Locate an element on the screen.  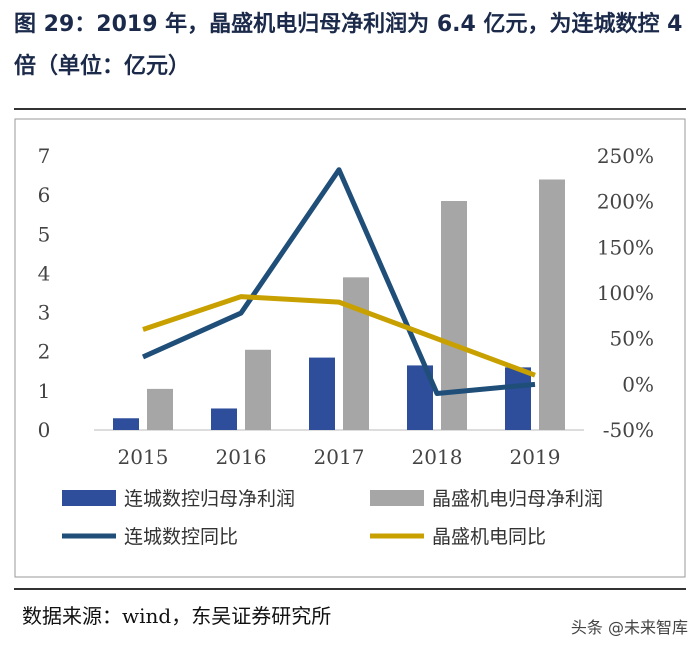
legend-label: 晶盛机电同比 is located at coordinates (489, 537).